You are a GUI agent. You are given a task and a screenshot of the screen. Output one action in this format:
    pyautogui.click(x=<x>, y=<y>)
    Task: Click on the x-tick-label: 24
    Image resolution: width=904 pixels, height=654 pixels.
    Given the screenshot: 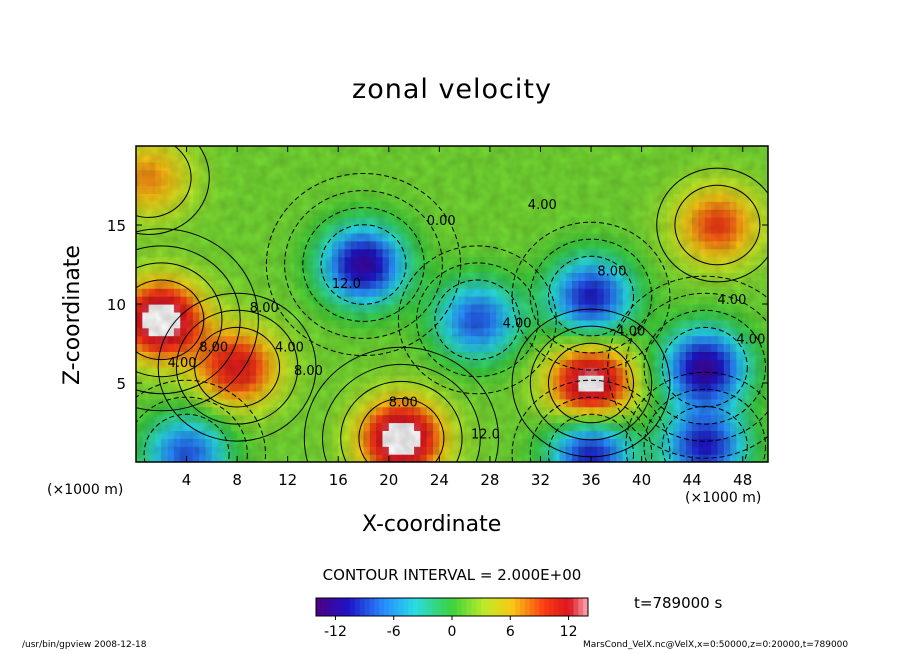 What is the action you would take?
    pyautogui.click(x=439, y=480)
    